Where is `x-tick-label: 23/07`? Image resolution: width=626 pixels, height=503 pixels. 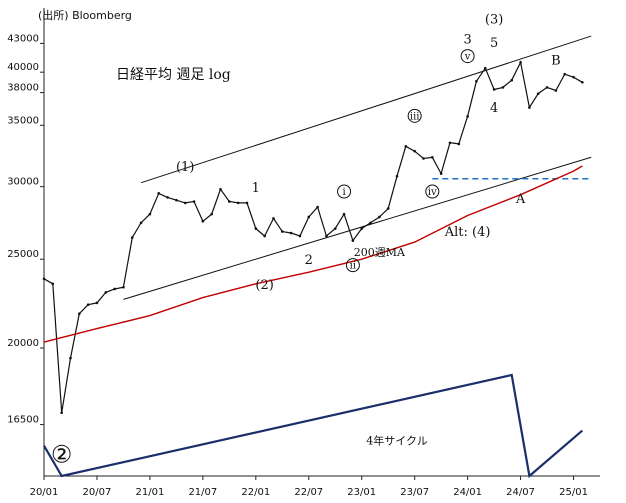 x-tick-label: 23/07 is located at coordinates (414, 492).